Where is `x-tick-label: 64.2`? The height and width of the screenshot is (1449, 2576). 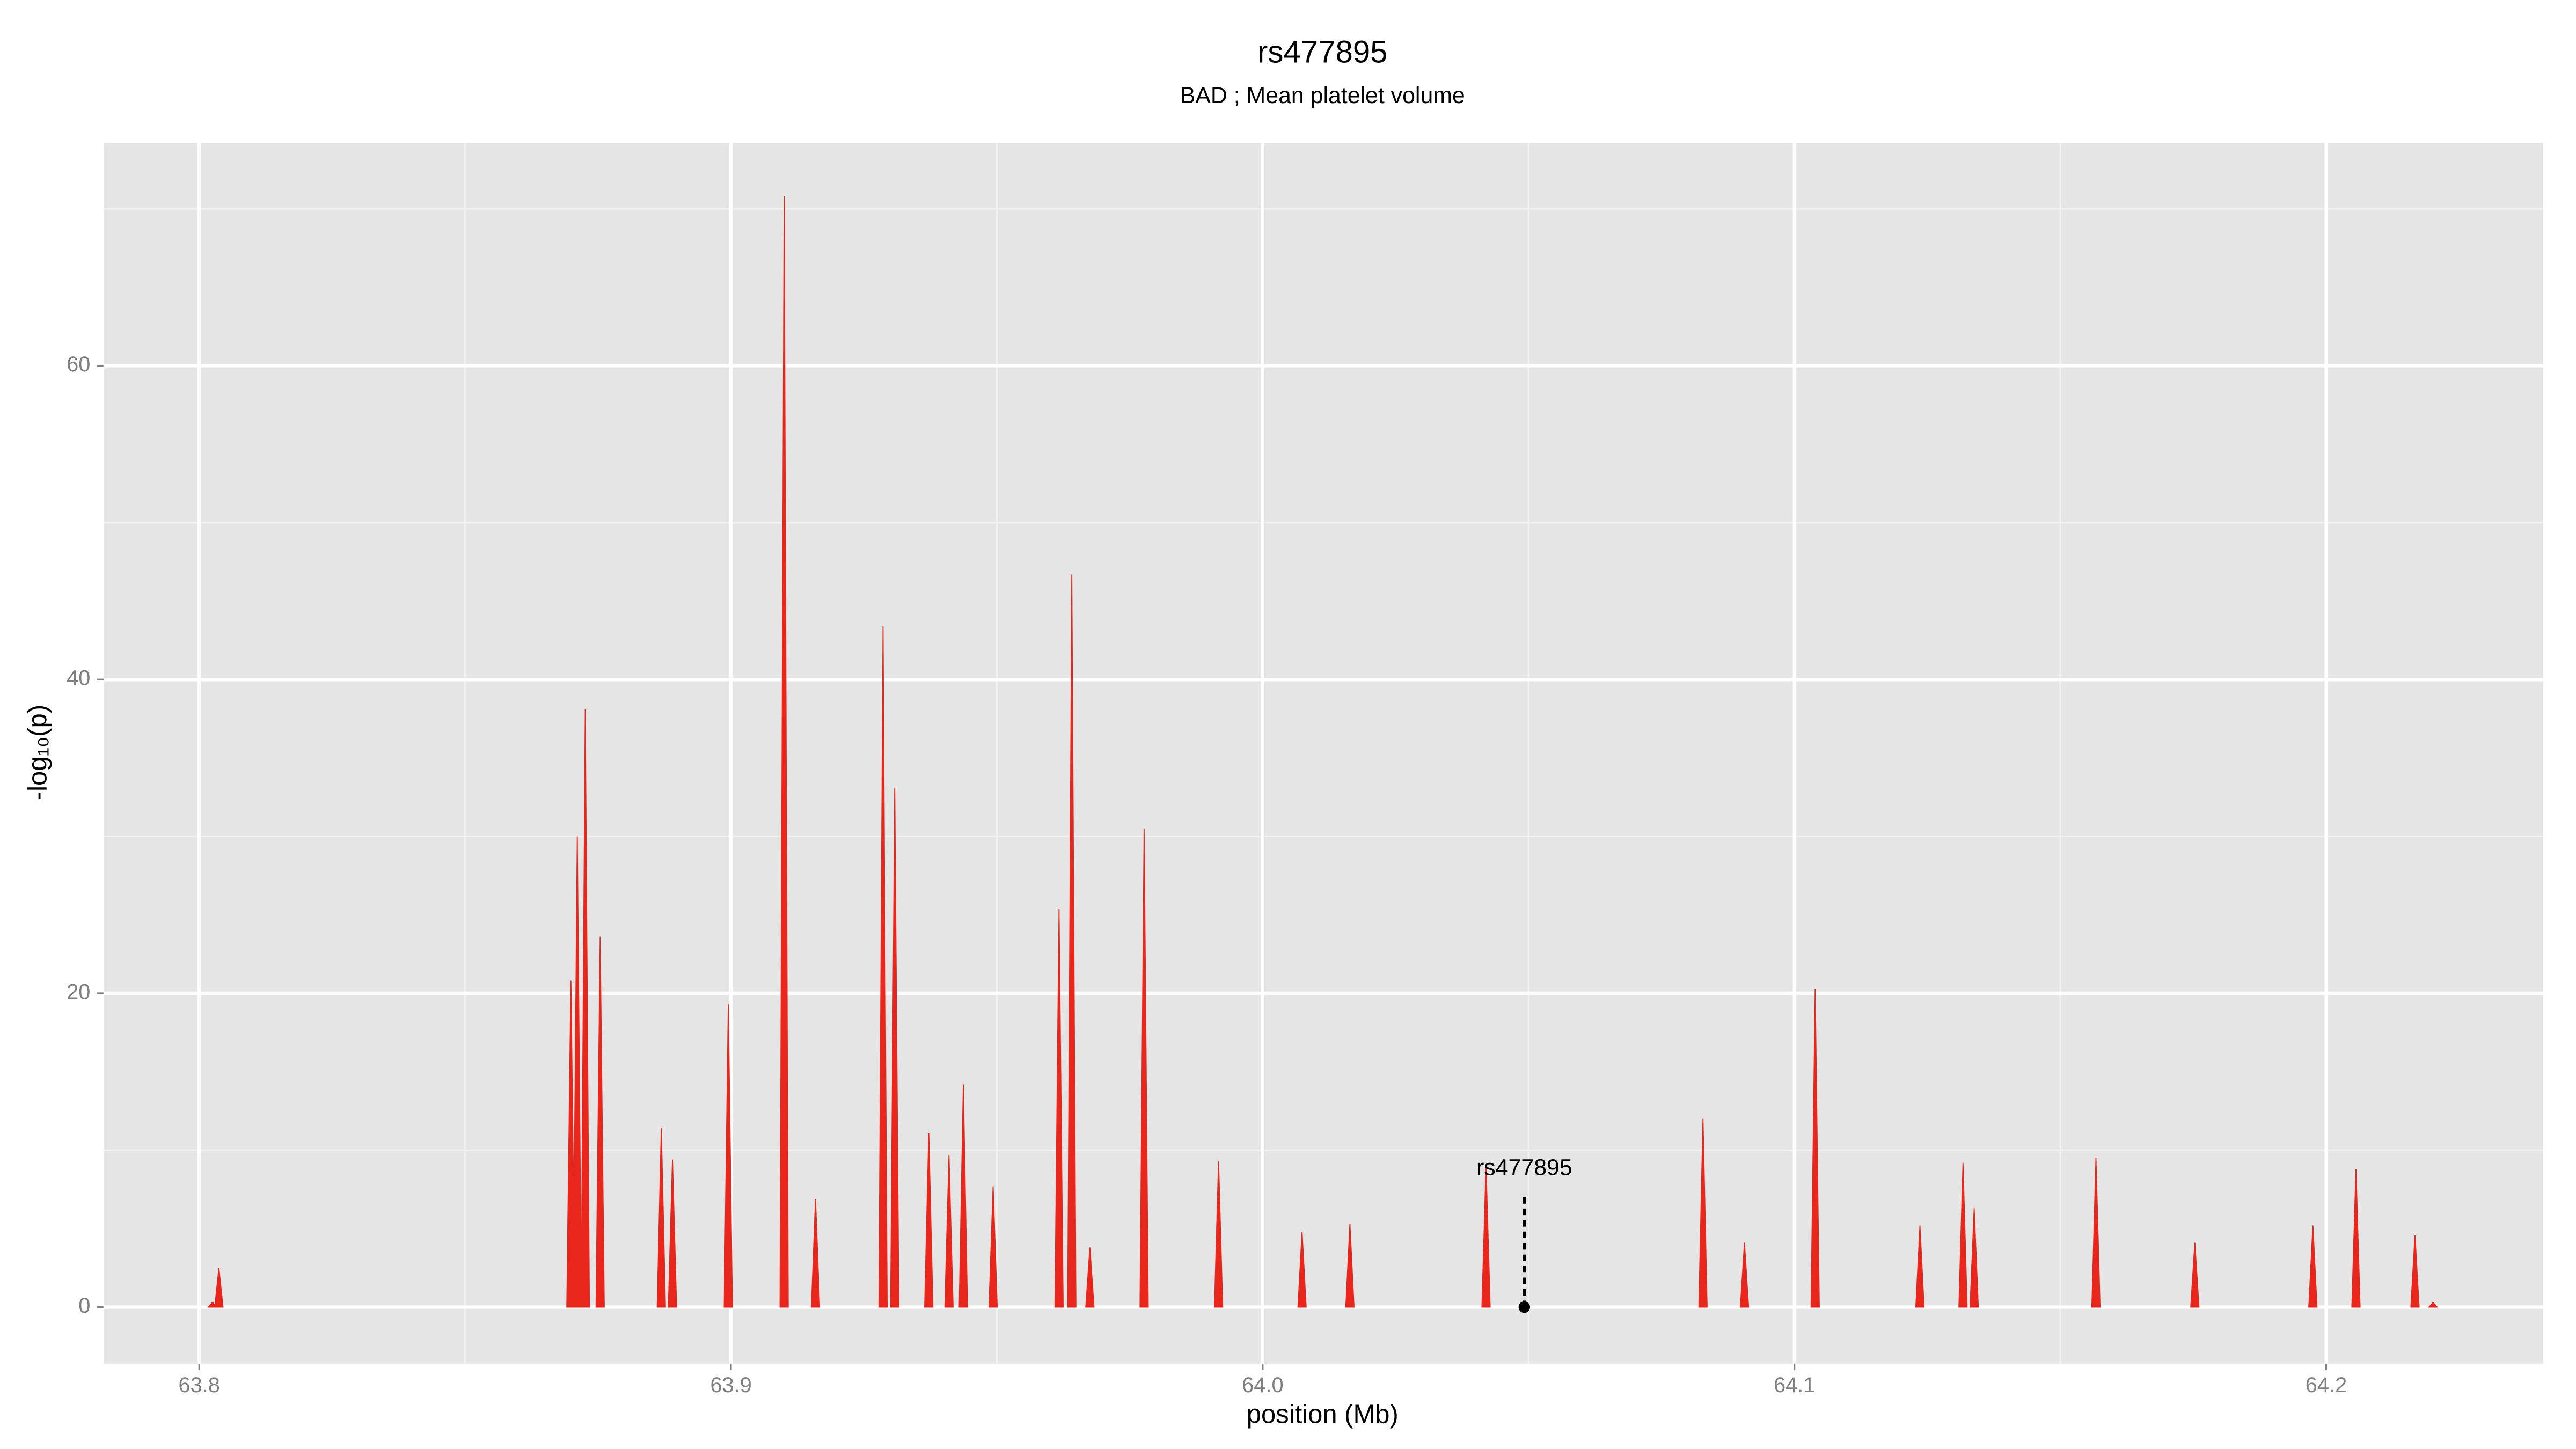 x-tick-label: 64.2 is located at coordinates (2326, 1385).